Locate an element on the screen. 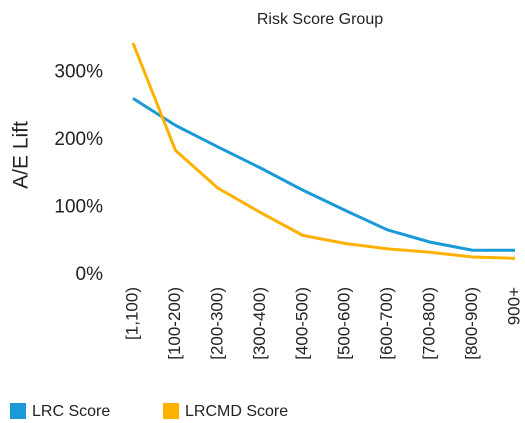  chart-title: Risk Score Group is located at coordinates (320, 19).